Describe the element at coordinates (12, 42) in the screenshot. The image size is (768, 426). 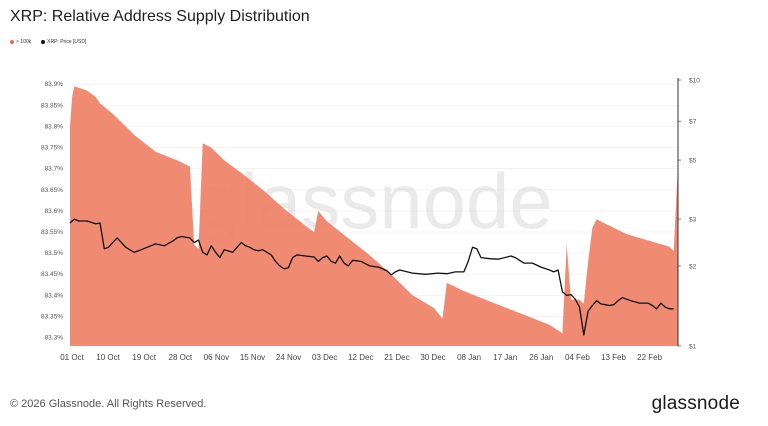
I see `legend-dot-area` at that location.